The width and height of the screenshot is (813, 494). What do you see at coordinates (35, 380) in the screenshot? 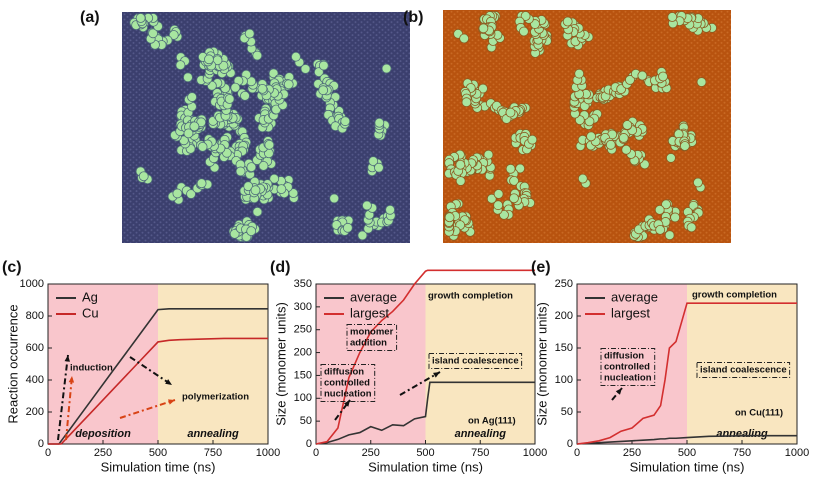
I see `y-tick-label: 400` at bounding box center [35, 380].